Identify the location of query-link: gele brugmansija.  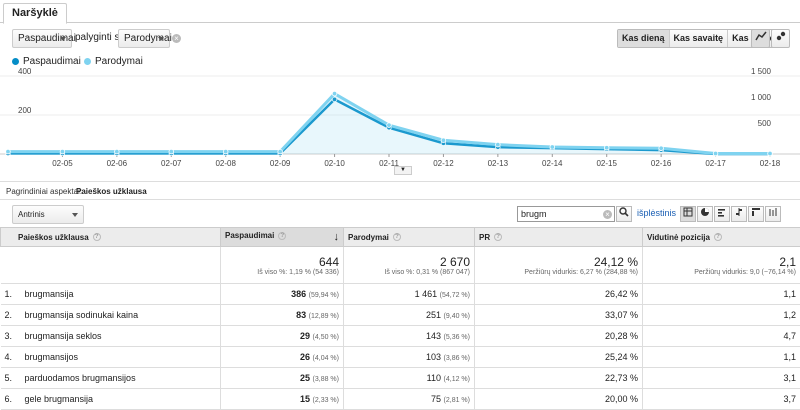
(59, 399).